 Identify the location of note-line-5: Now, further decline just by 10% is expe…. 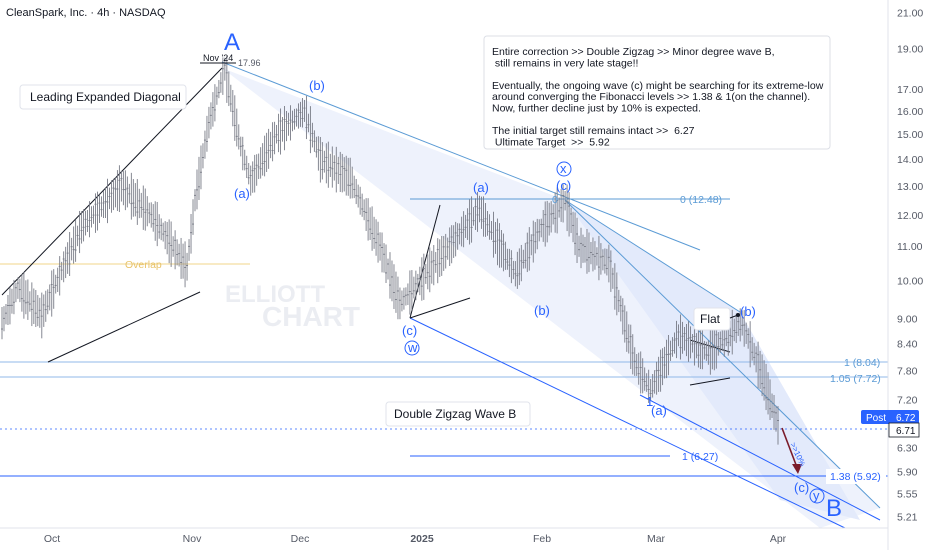
(596, 109).